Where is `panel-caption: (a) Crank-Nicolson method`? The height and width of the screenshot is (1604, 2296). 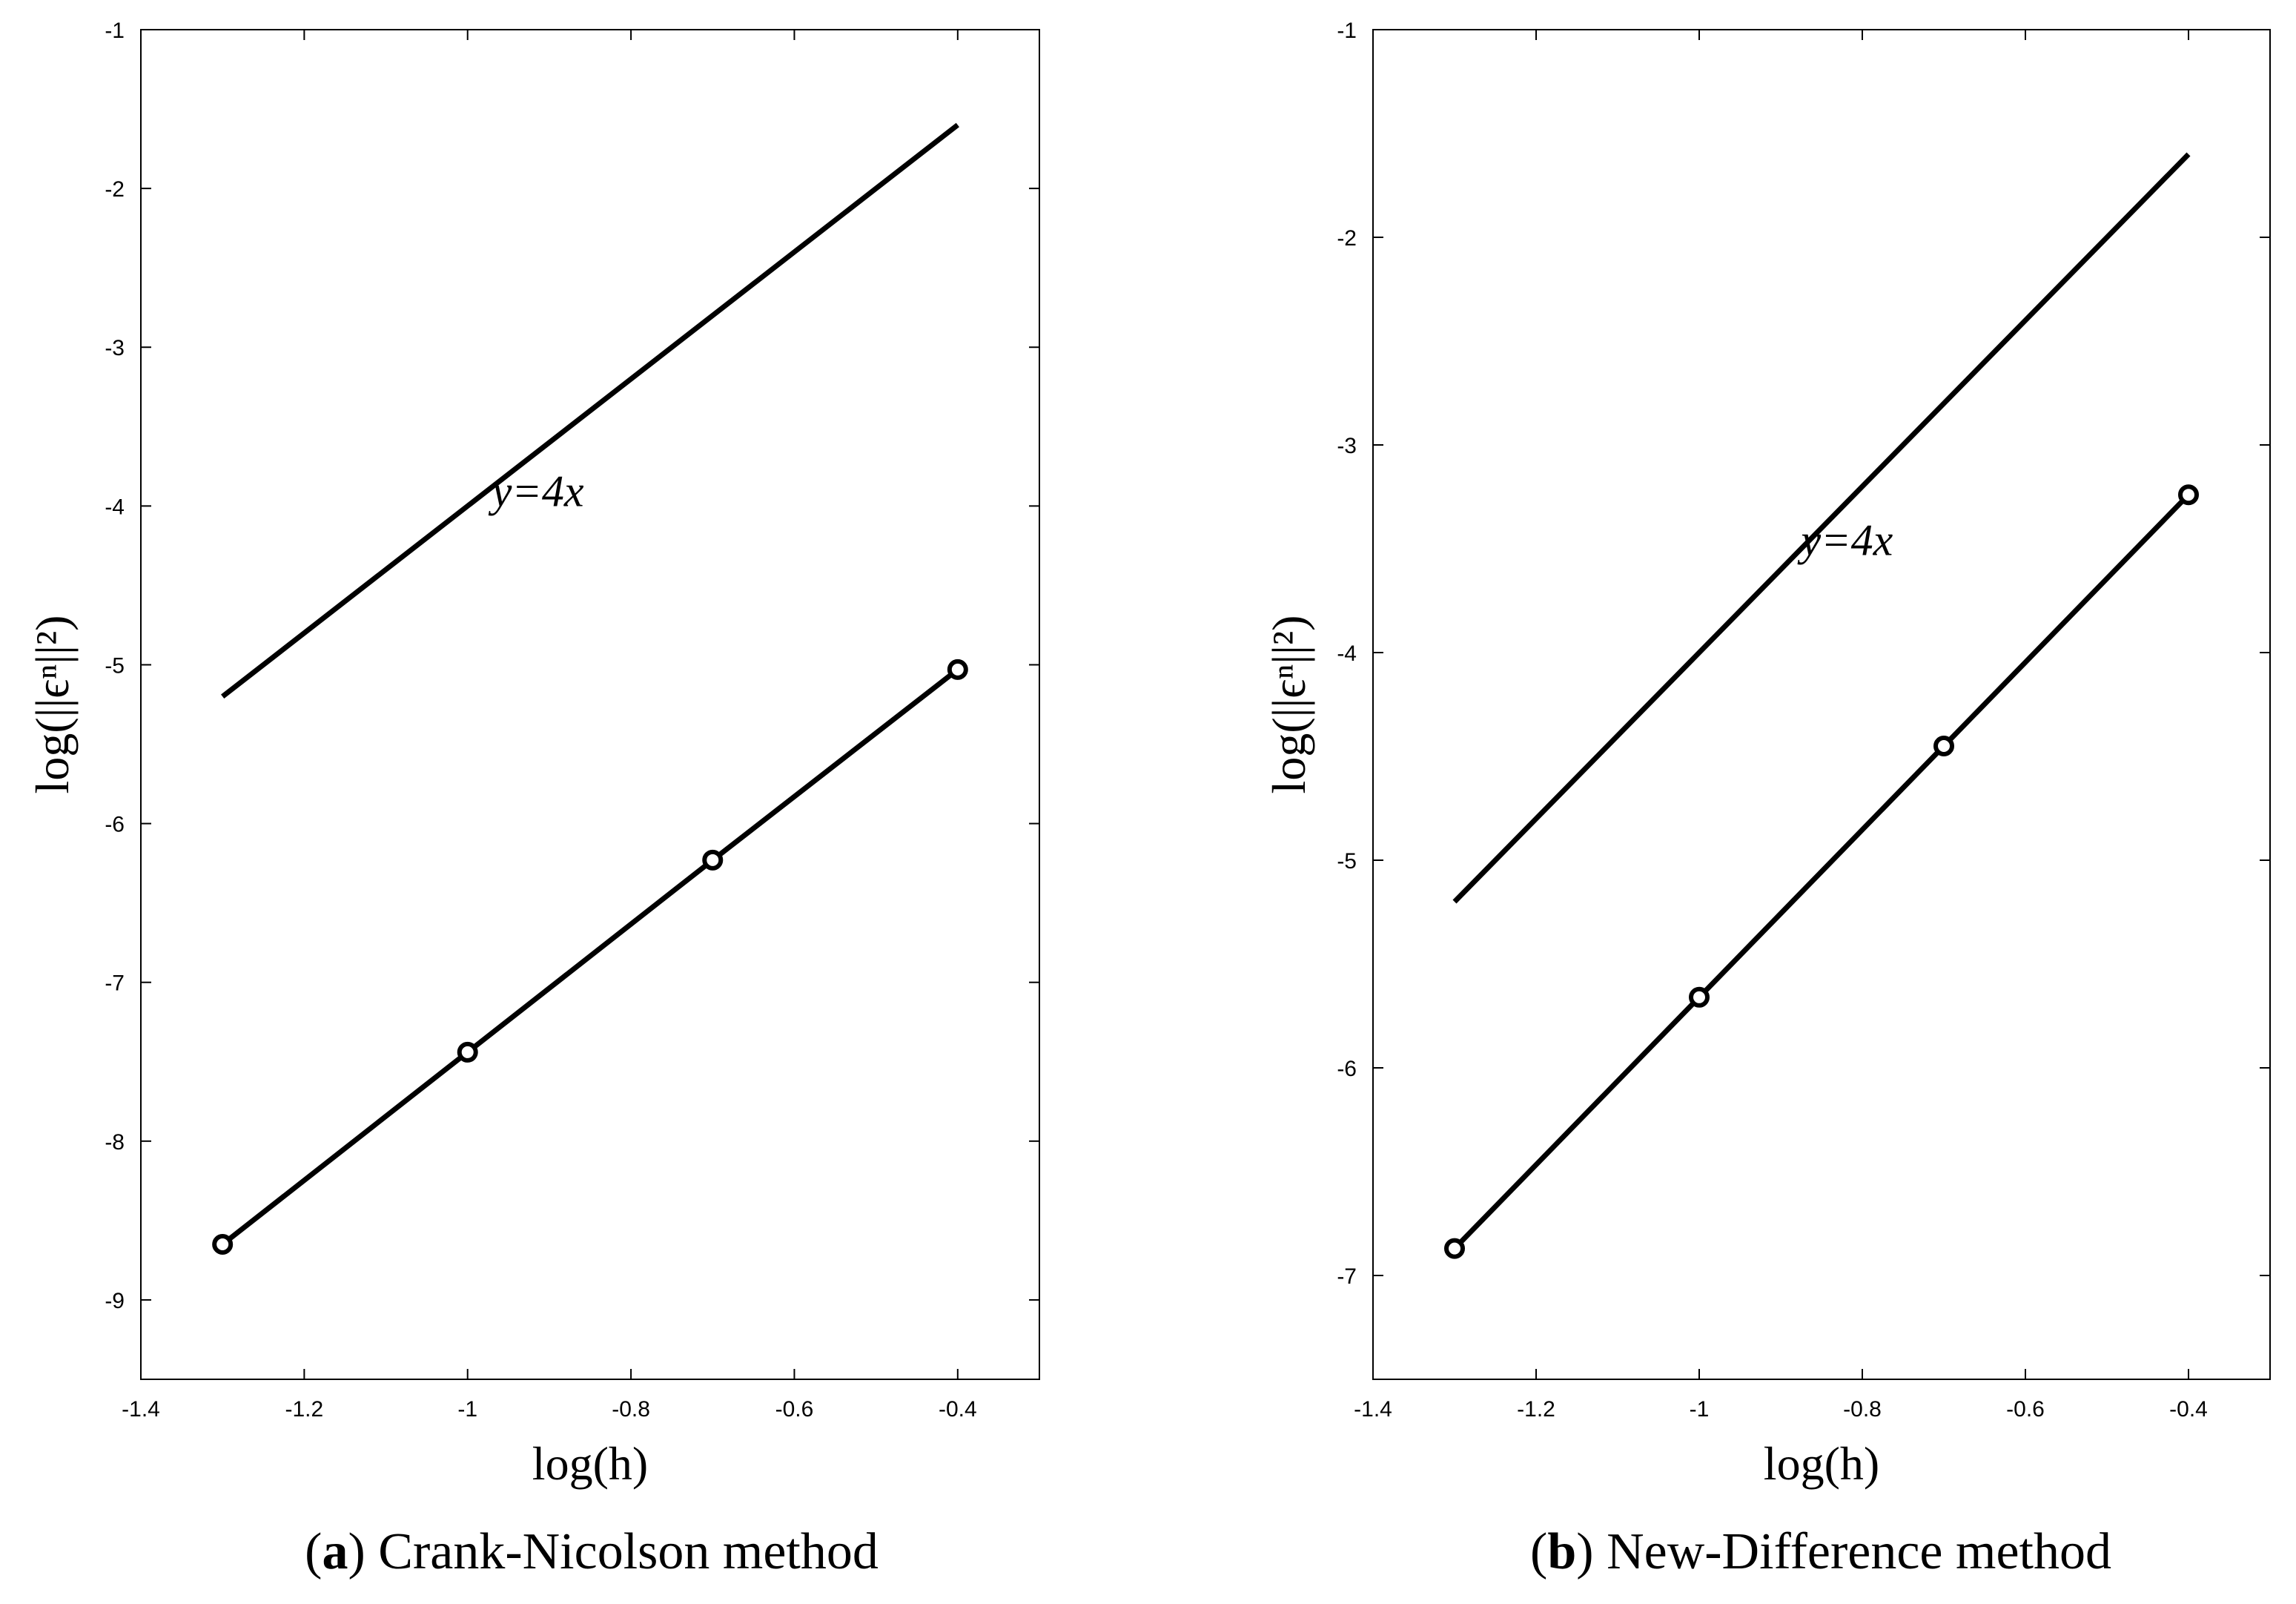 panel-caption: (a) Crank-Nicolson method is located at coordinates (592, 1551).